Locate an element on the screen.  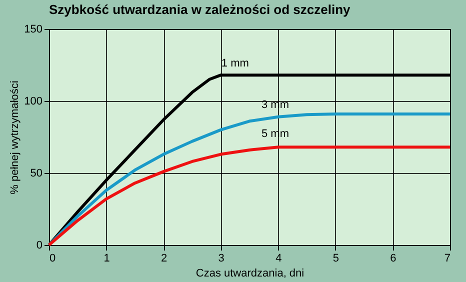
chart-title: Szybkość utwardzania w zależności od szczeliny is located at coordinates (200, 9).